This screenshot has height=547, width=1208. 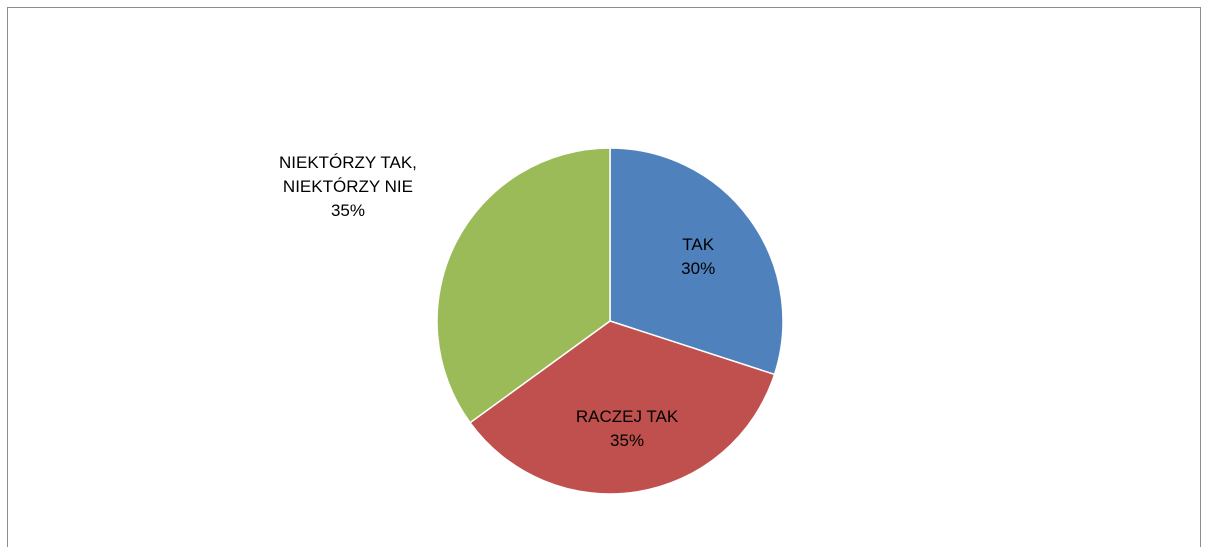 What do you see at coordinates (347, 175) in the screenshot?
I see `slice-label: NIEKTÓRZY TAK, NIEKTÓRZY NIE` at bounding box center [347, 175].